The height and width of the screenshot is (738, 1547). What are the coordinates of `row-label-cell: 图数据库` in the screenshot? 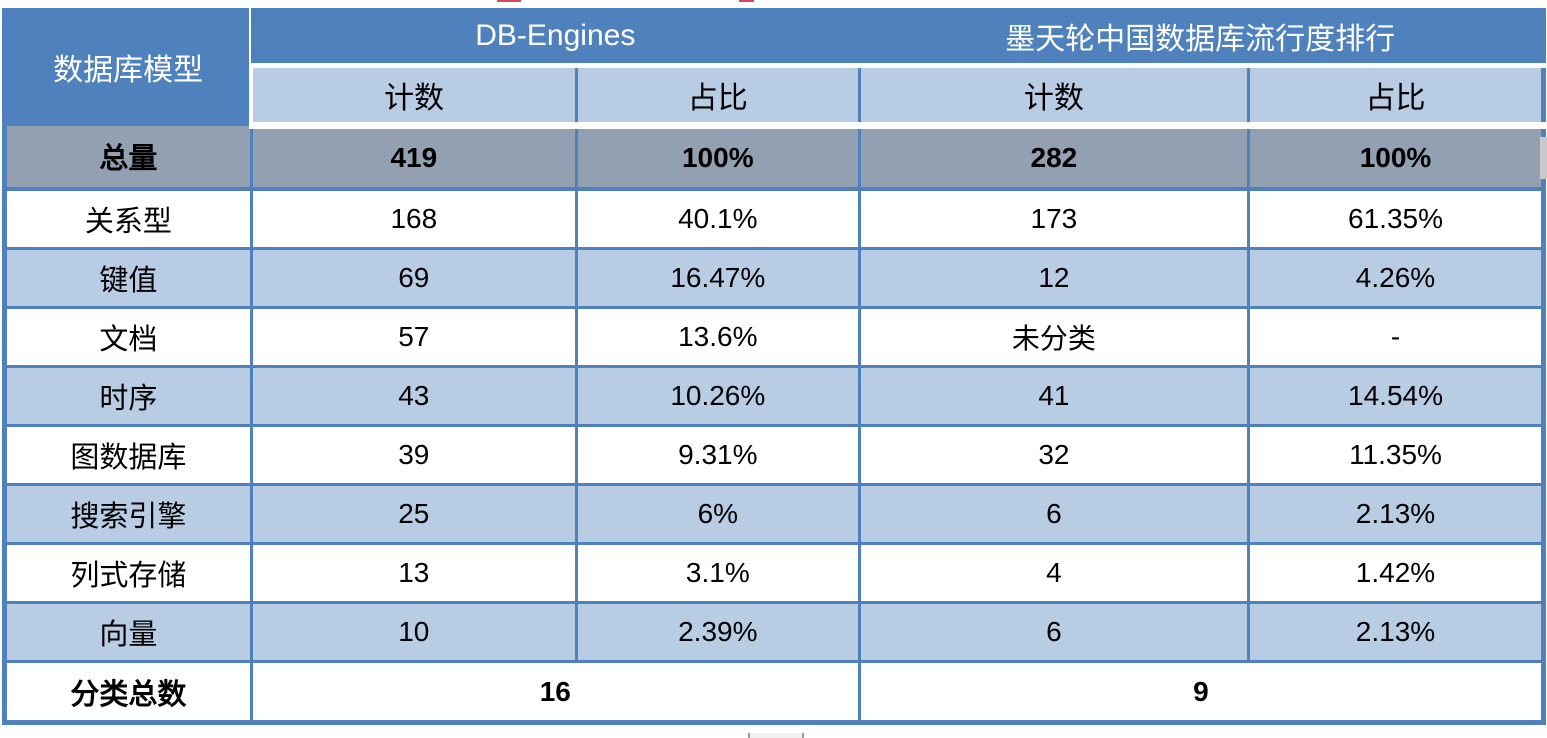 It's located at (128, 455).